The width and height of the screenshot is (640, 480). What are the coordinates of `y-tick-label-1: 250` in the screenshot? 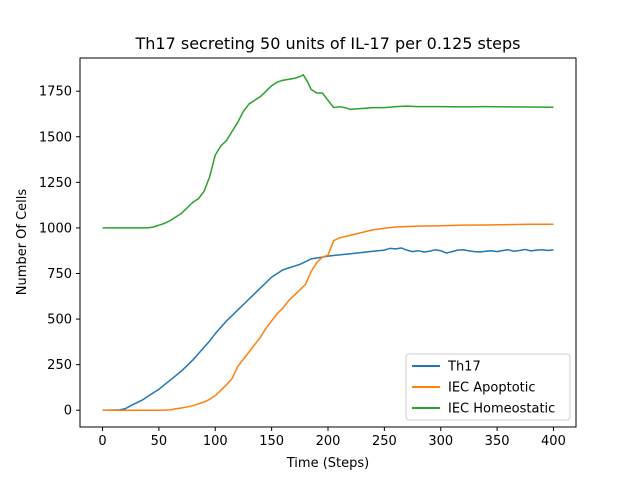 It's located at (59, 365).